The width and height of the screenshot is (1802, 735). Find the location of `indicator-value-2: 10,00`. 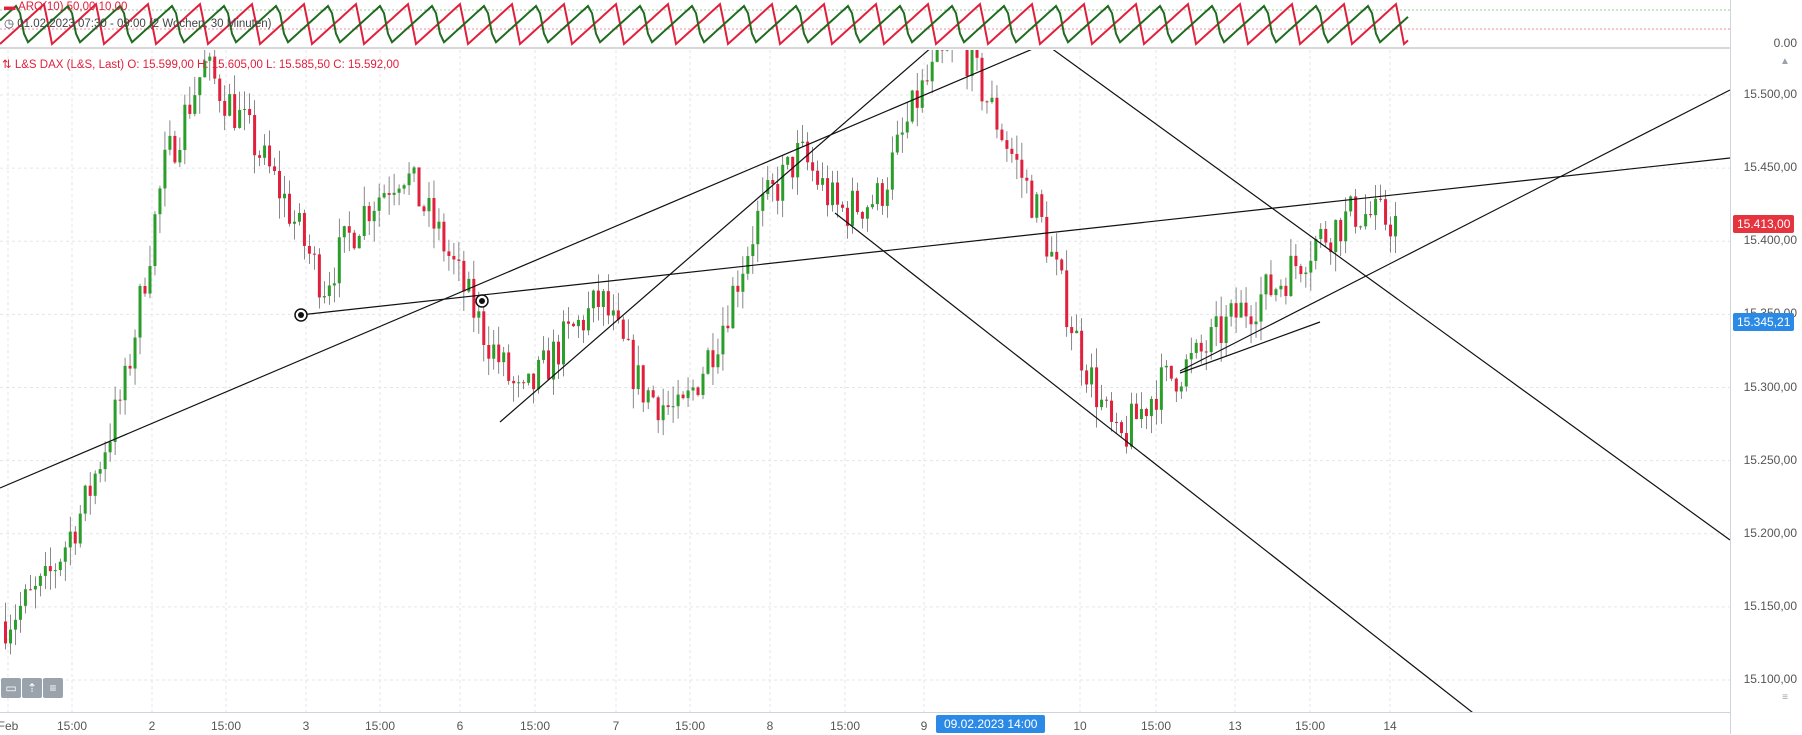

indicator-value-2: 10,00 is located at coordinates (113, 7).